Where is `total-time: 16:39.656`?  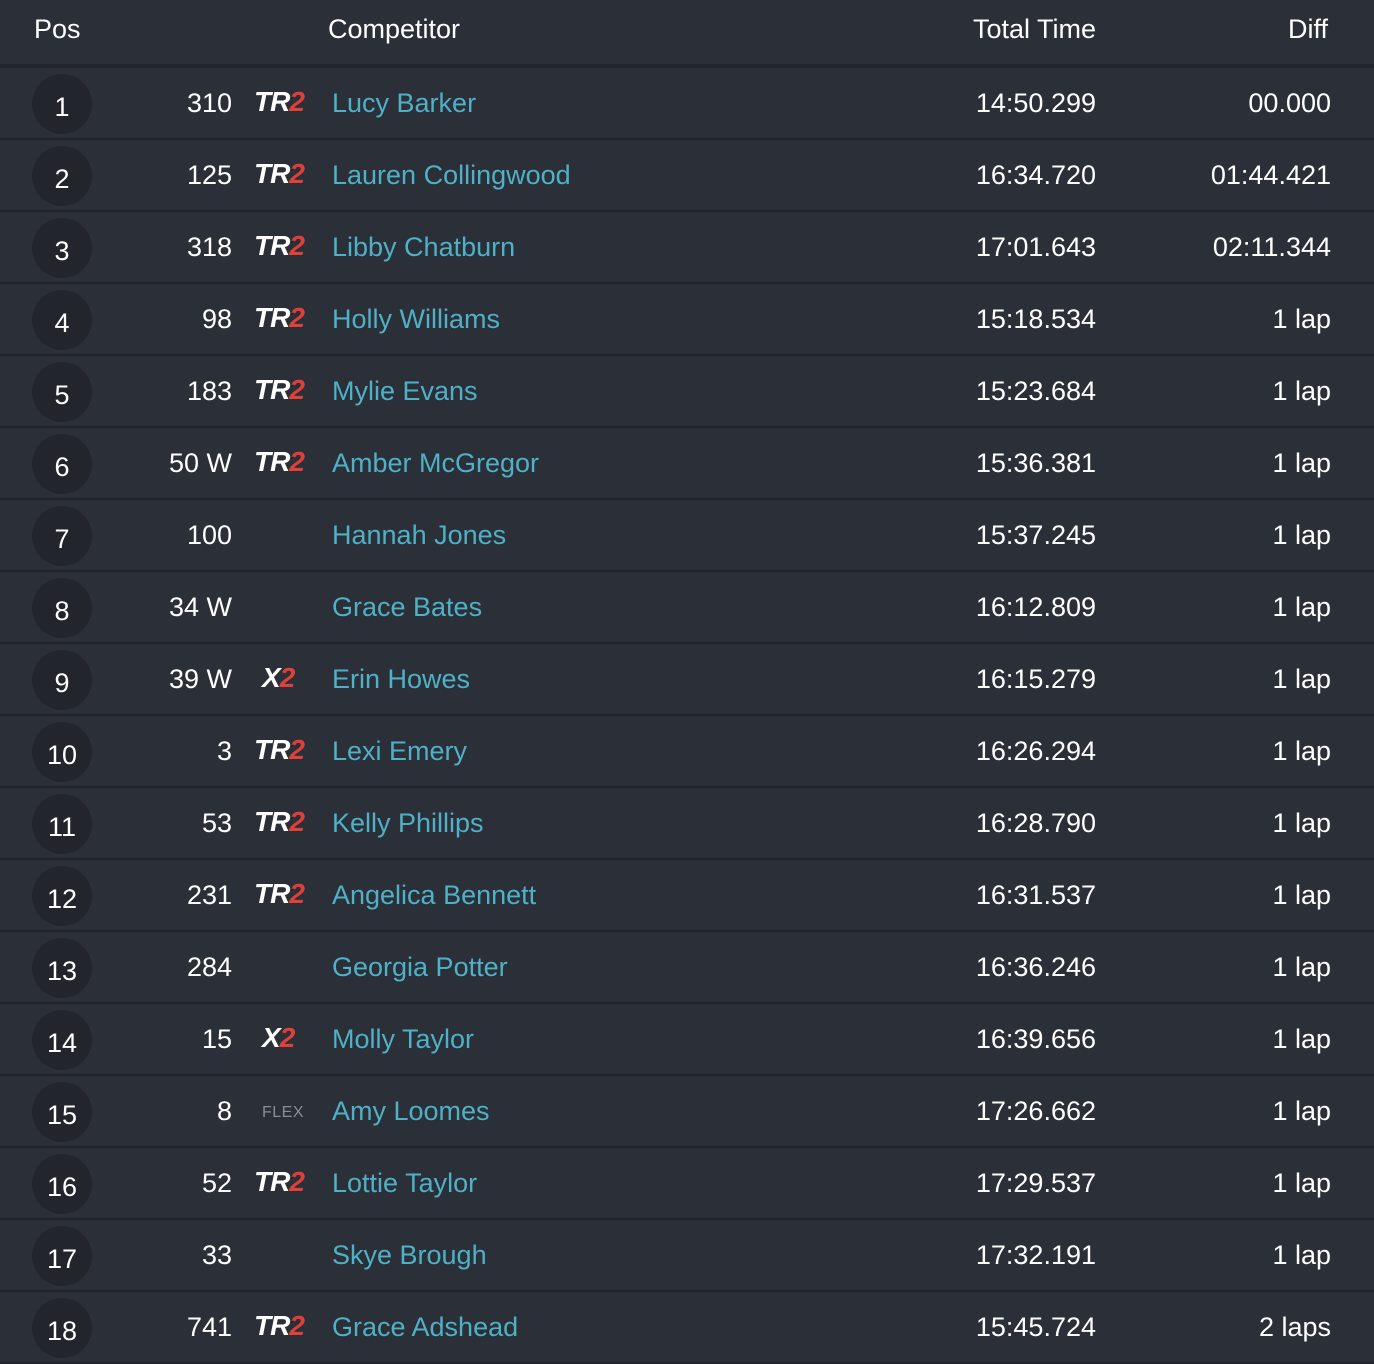
total-time: 16:39.656 is located at coordinates (1035, 1039).